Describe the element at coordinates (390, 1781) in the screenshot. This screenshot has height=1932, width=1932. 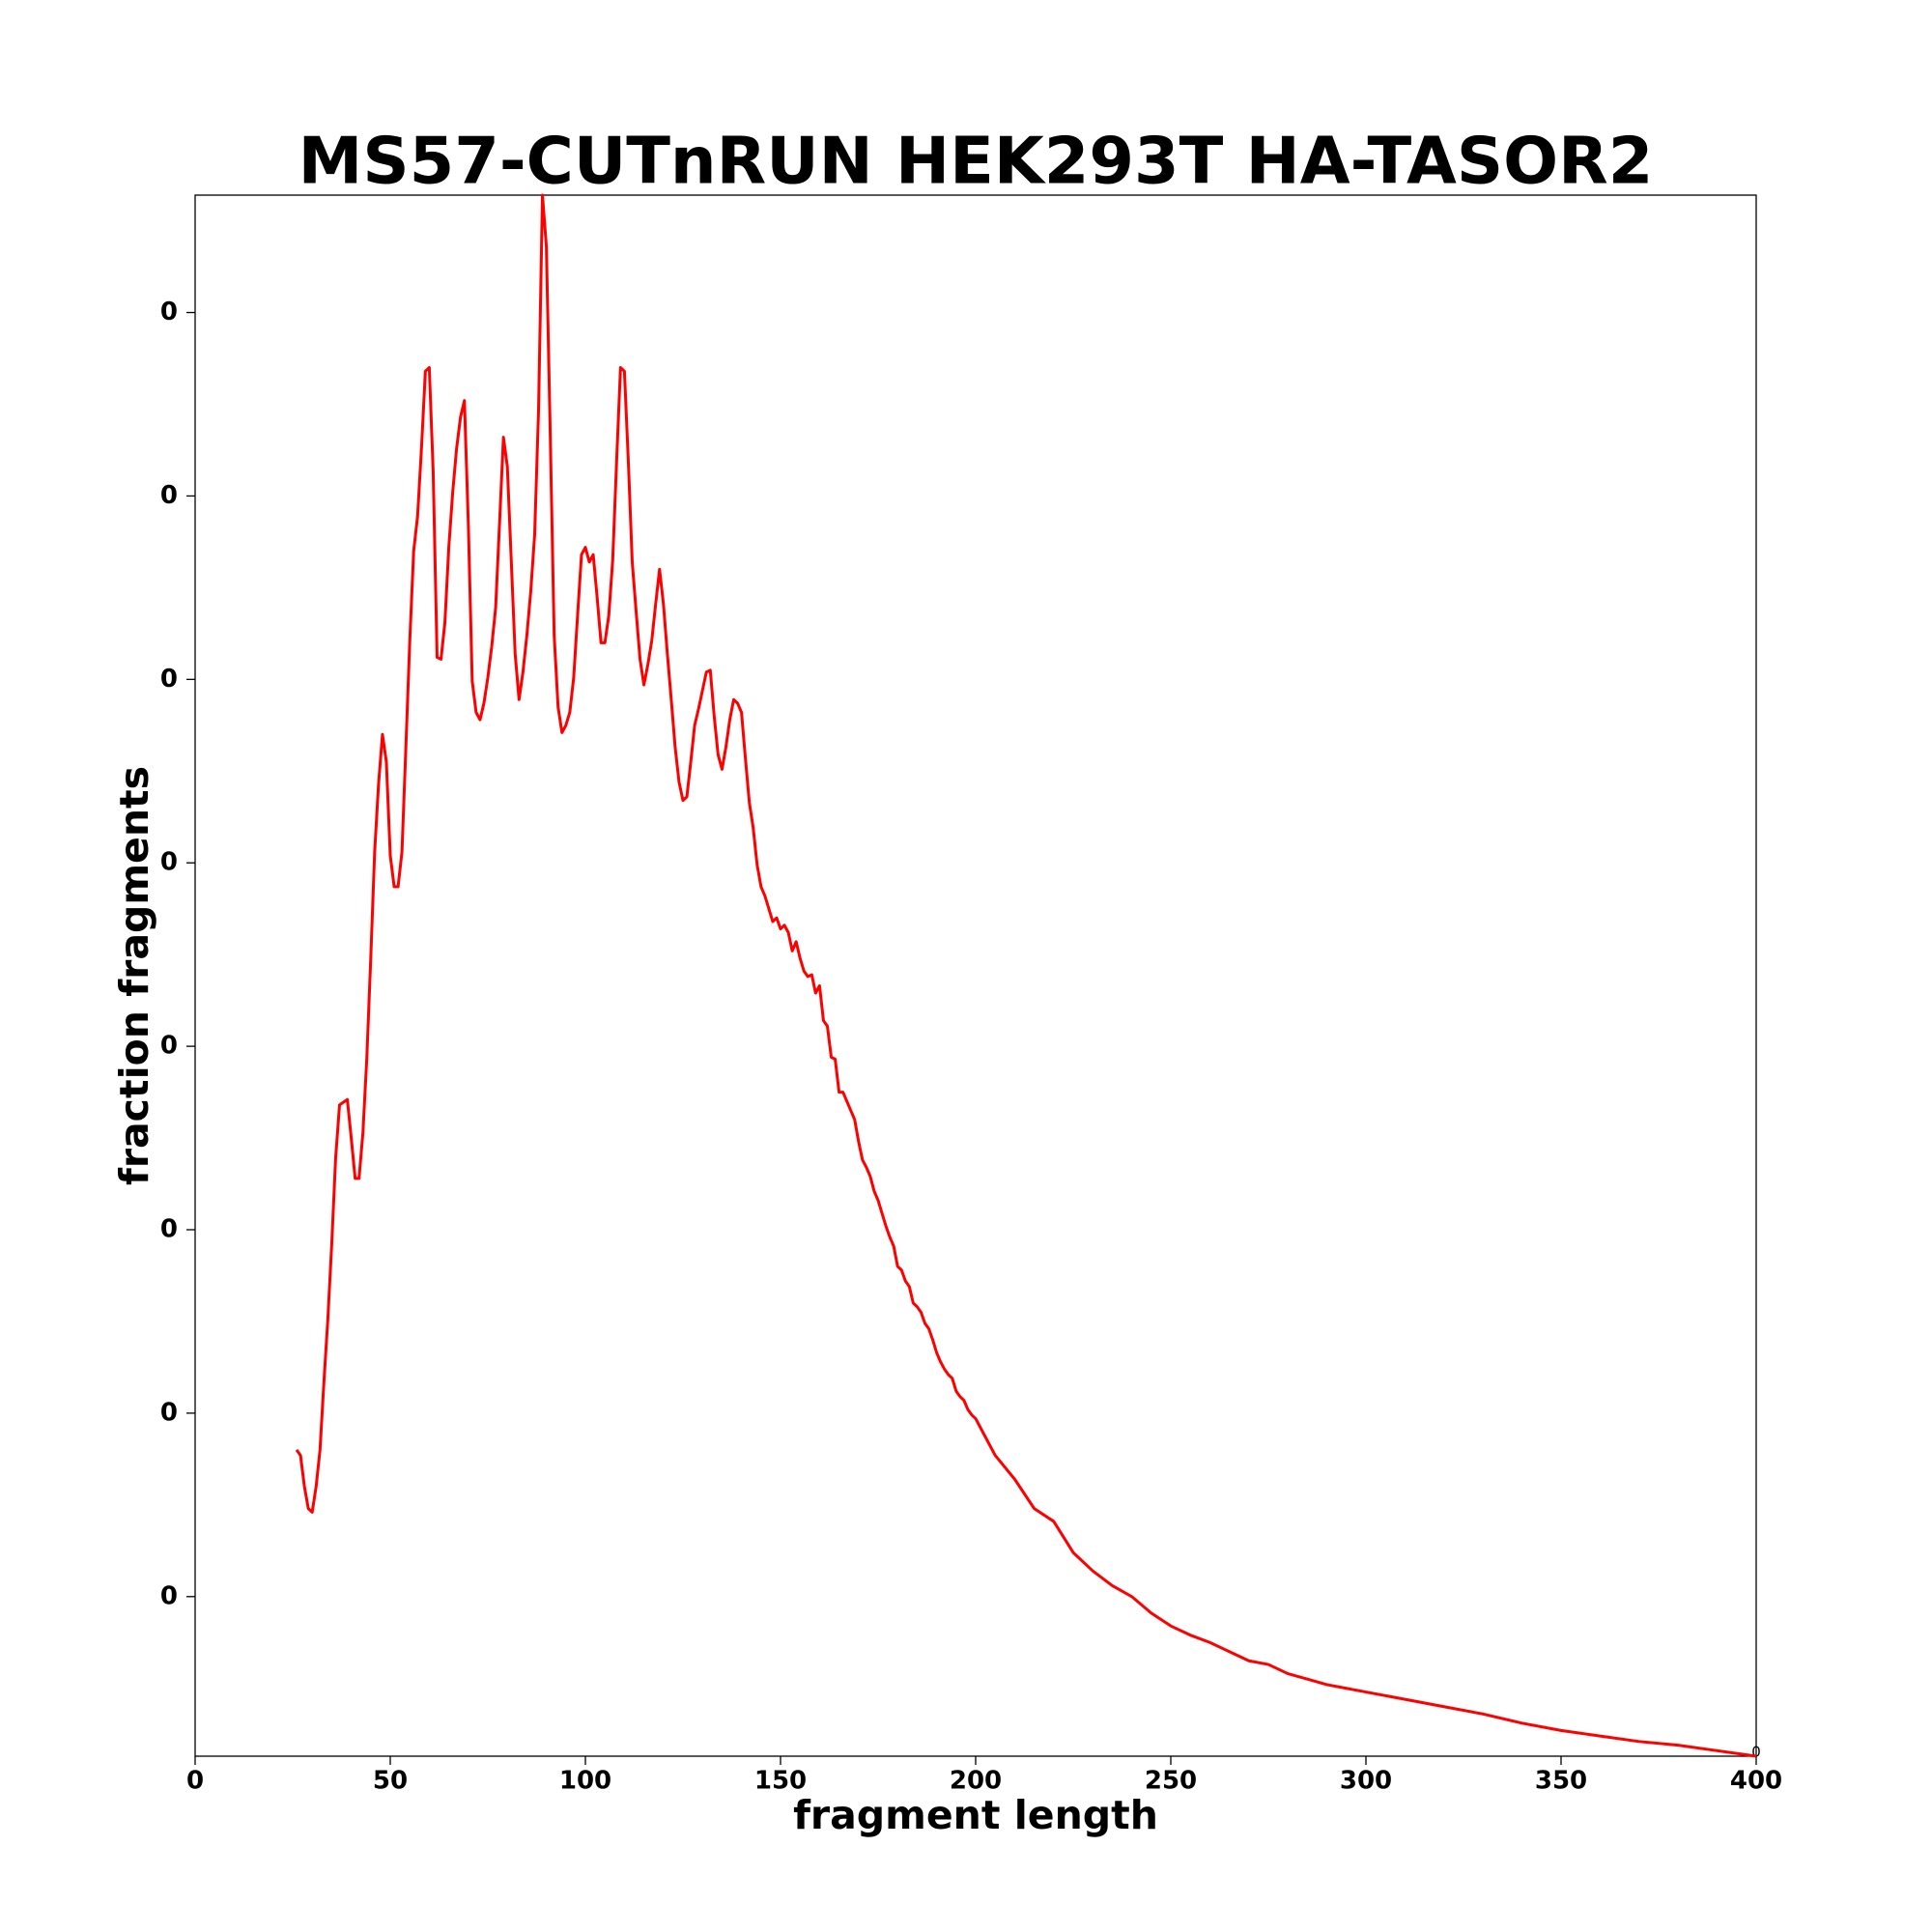
I see `x-tick-label: 50` at that location.